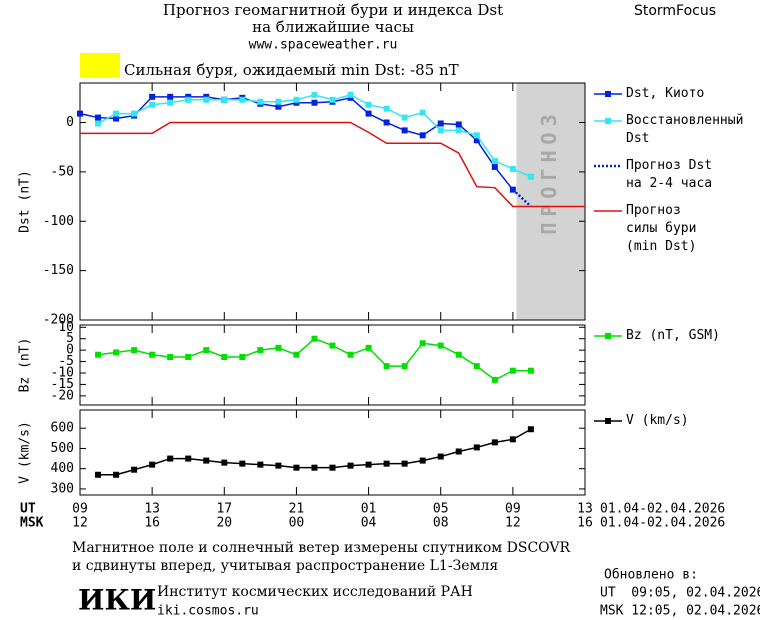 Image resolution: width=760 pixels, height=620 pixels. What do you see at coordinates (208, 611) in the screenshot?
I see `website: iki.cosmos.ru` at bounding box center [208, 611].